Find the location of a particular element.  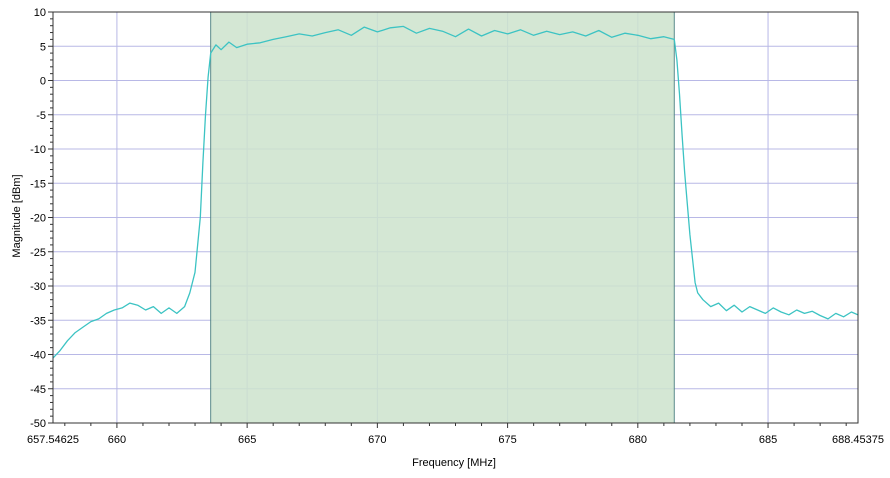

y-tick-label: -50 is located at coordinates (38, 424).